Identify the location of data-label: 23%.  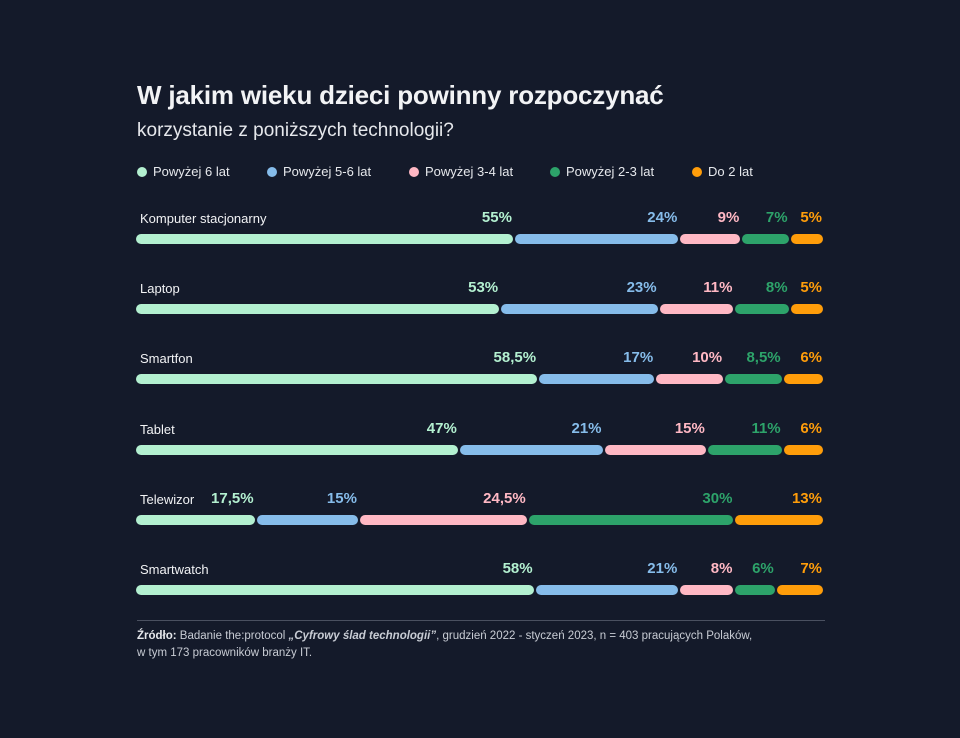
(641, 288).